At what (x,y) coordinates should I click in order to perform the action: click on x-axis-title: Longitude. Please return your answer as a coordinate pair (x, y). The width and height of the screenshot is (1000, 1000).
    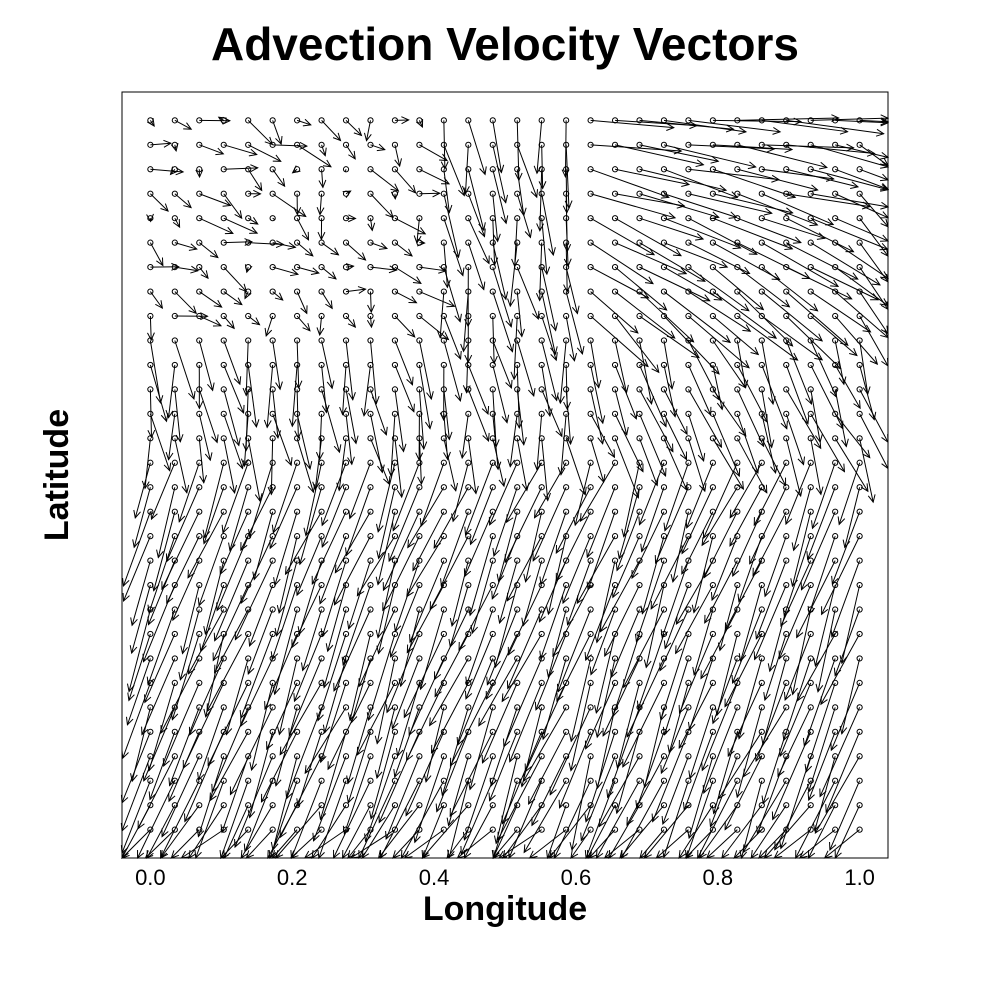
    Looking at the image, I should click on (505, 909).